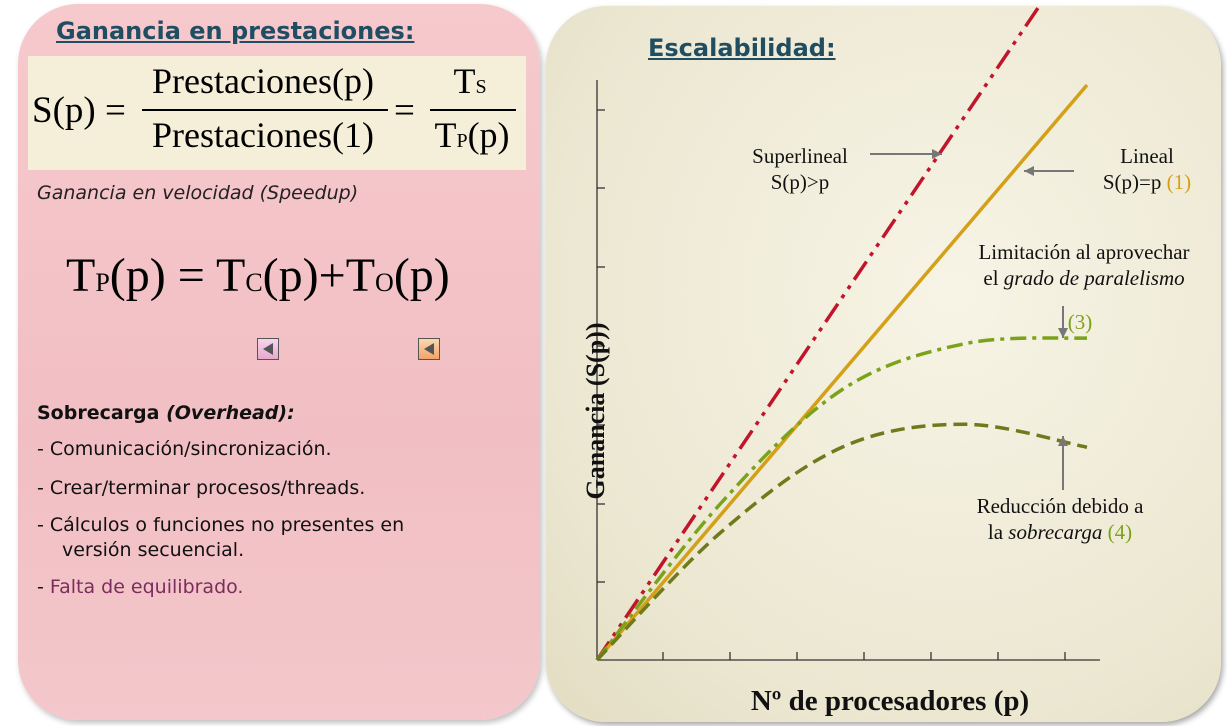 The width and height of the screenshot is (1227, 726). What do you see at coordinates (1147, 169) in the screenshot?
I see `lineal-label: Lineal S(p)=p (1)` at bounding box center [1147, 169].